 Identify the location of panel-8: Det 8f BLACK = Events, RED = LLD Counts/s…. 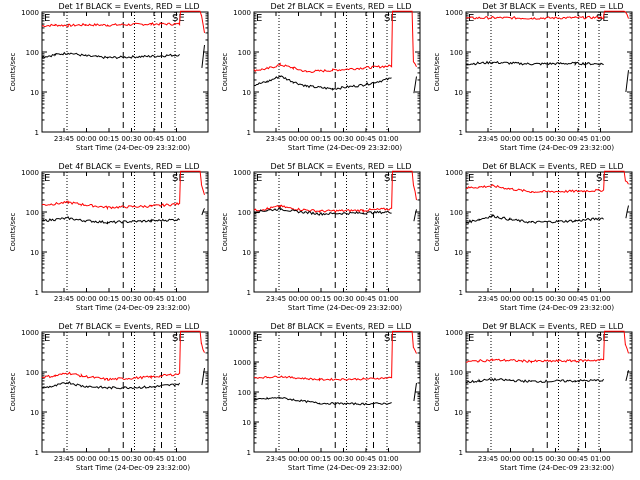
(321, 397).